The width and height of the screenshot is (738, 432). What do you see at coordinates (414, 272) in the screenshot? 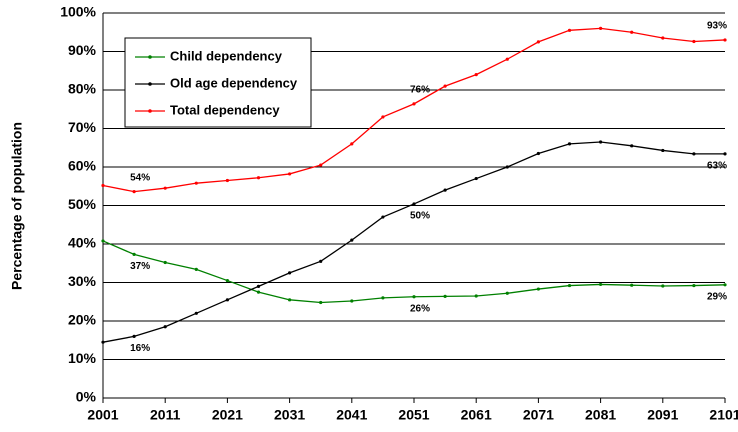
I see `series-line` at bounding box center [414, 272].